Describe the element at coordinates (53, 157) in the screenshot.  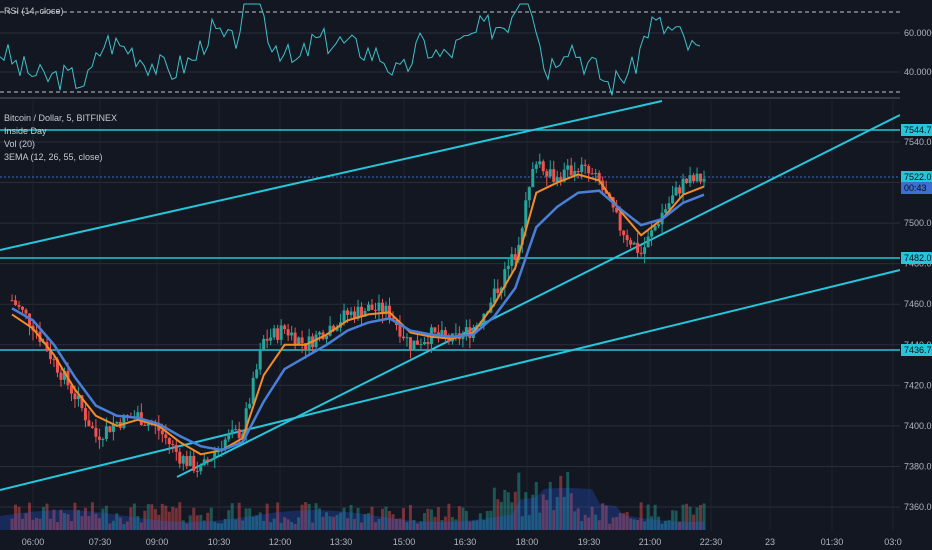
I see `indicator-legend-3ema: 3EMA (12, 26, 55, close)` at that location.